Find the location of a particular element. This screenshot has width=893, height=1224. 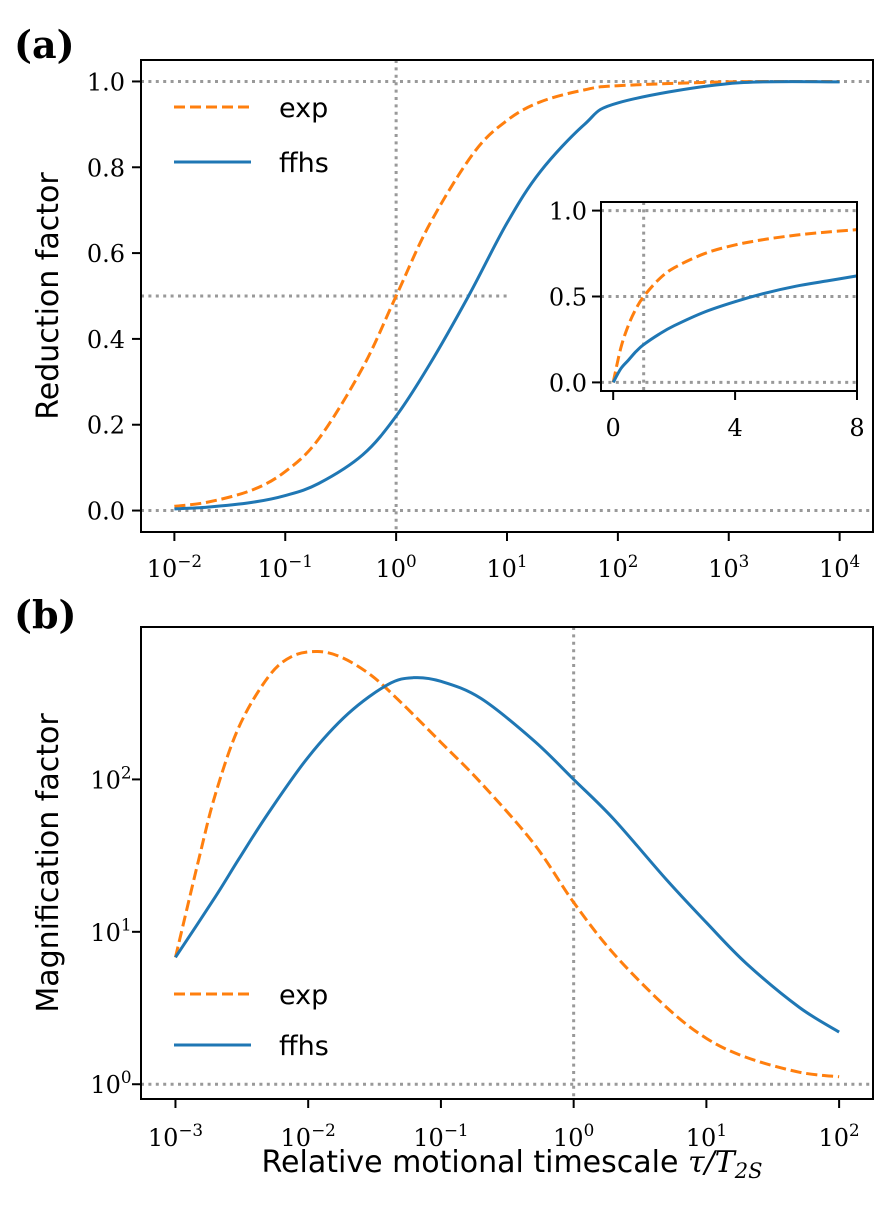

y-tick-label: 10² is located at coordinates (110, 778).